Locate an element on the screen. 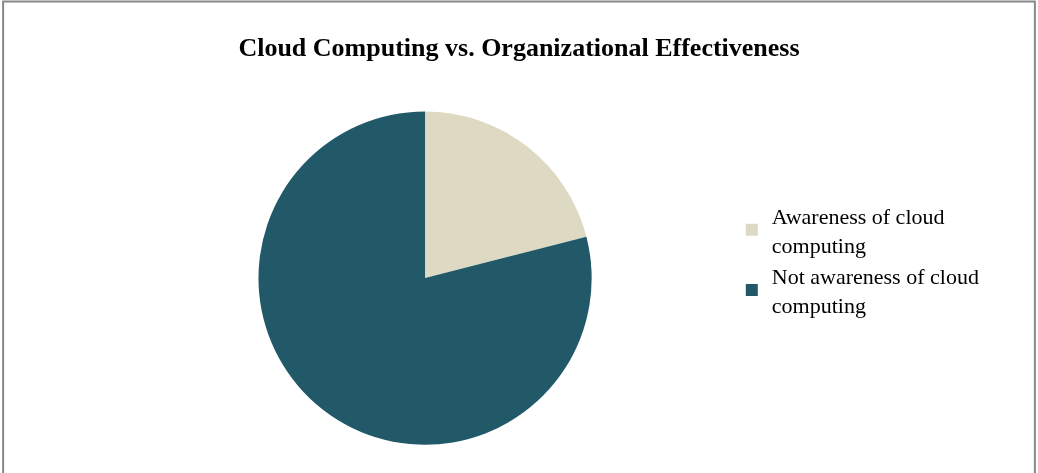  pie-slice is located at coordinates (506, 195).